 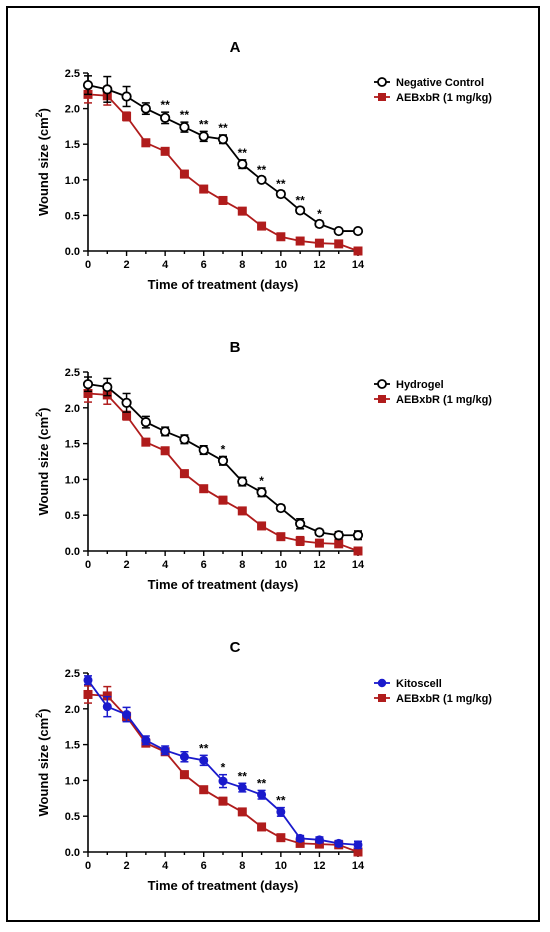 What do you see at coordinates (235, 47) in the screenshot?
I see `panel-title: A` at bounding box center [235, 47].